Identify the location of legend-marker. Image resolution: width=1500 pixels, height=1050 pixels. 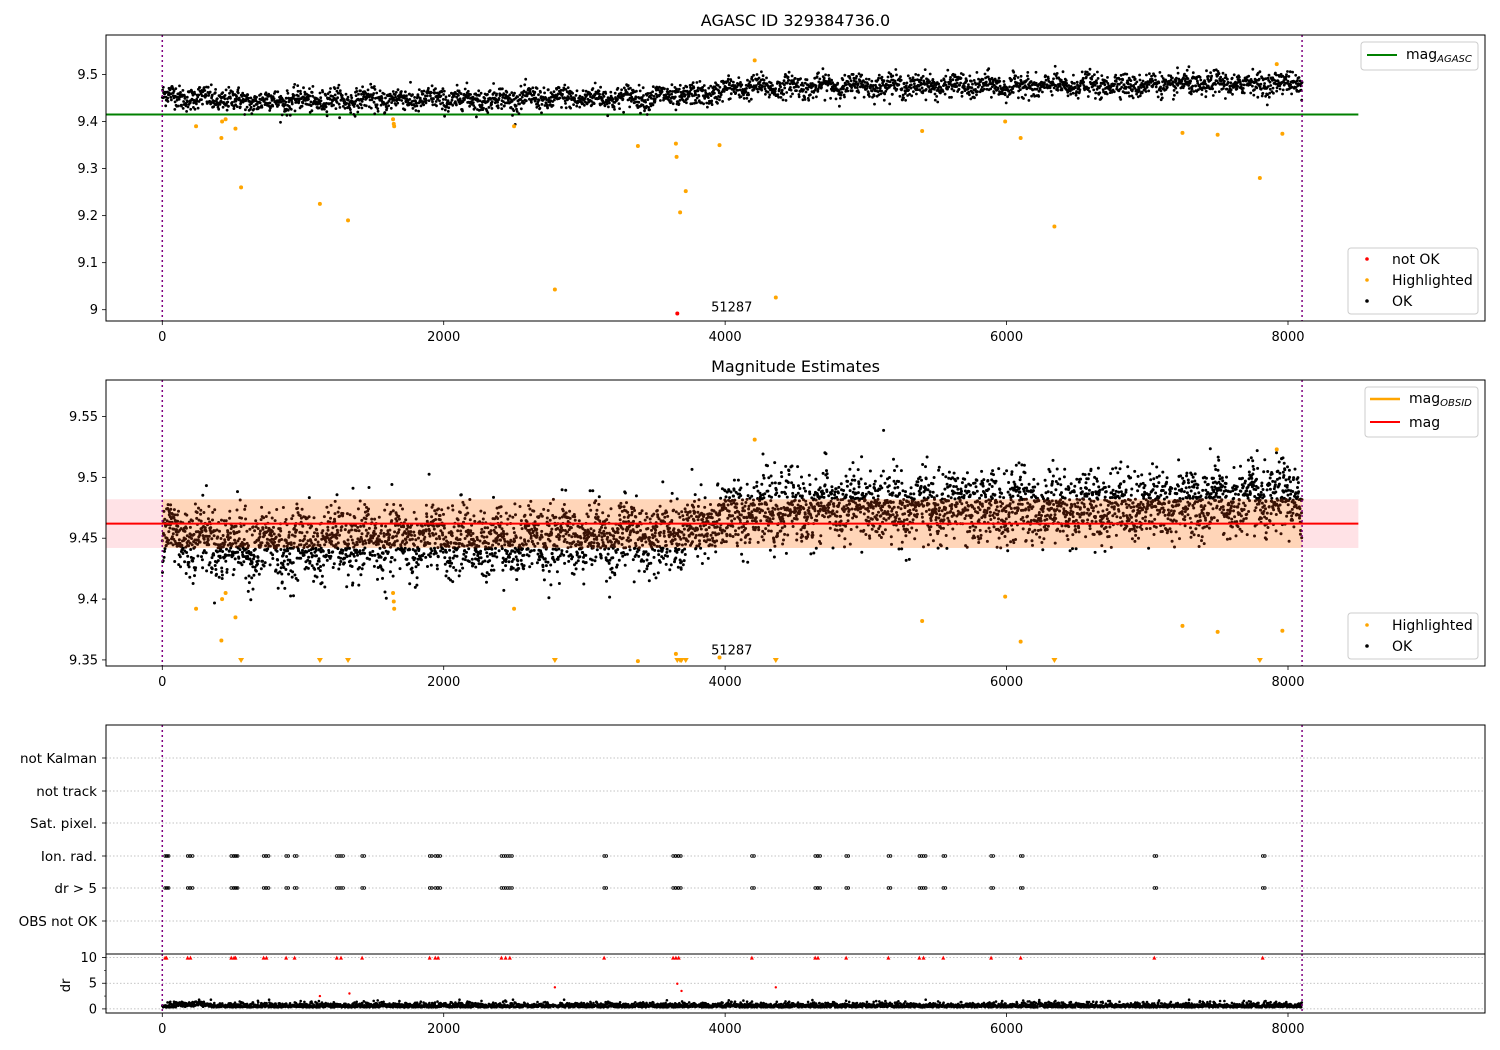
(1367, 280).